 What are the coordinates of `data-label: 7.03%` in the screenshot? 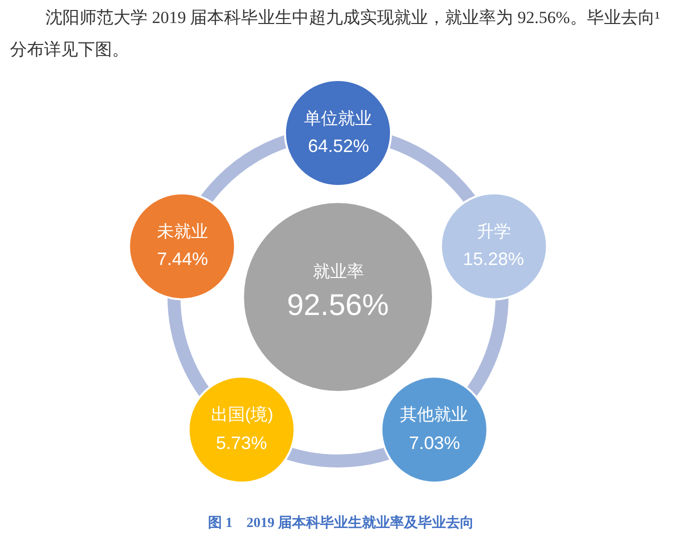 It's located at (434, 443).